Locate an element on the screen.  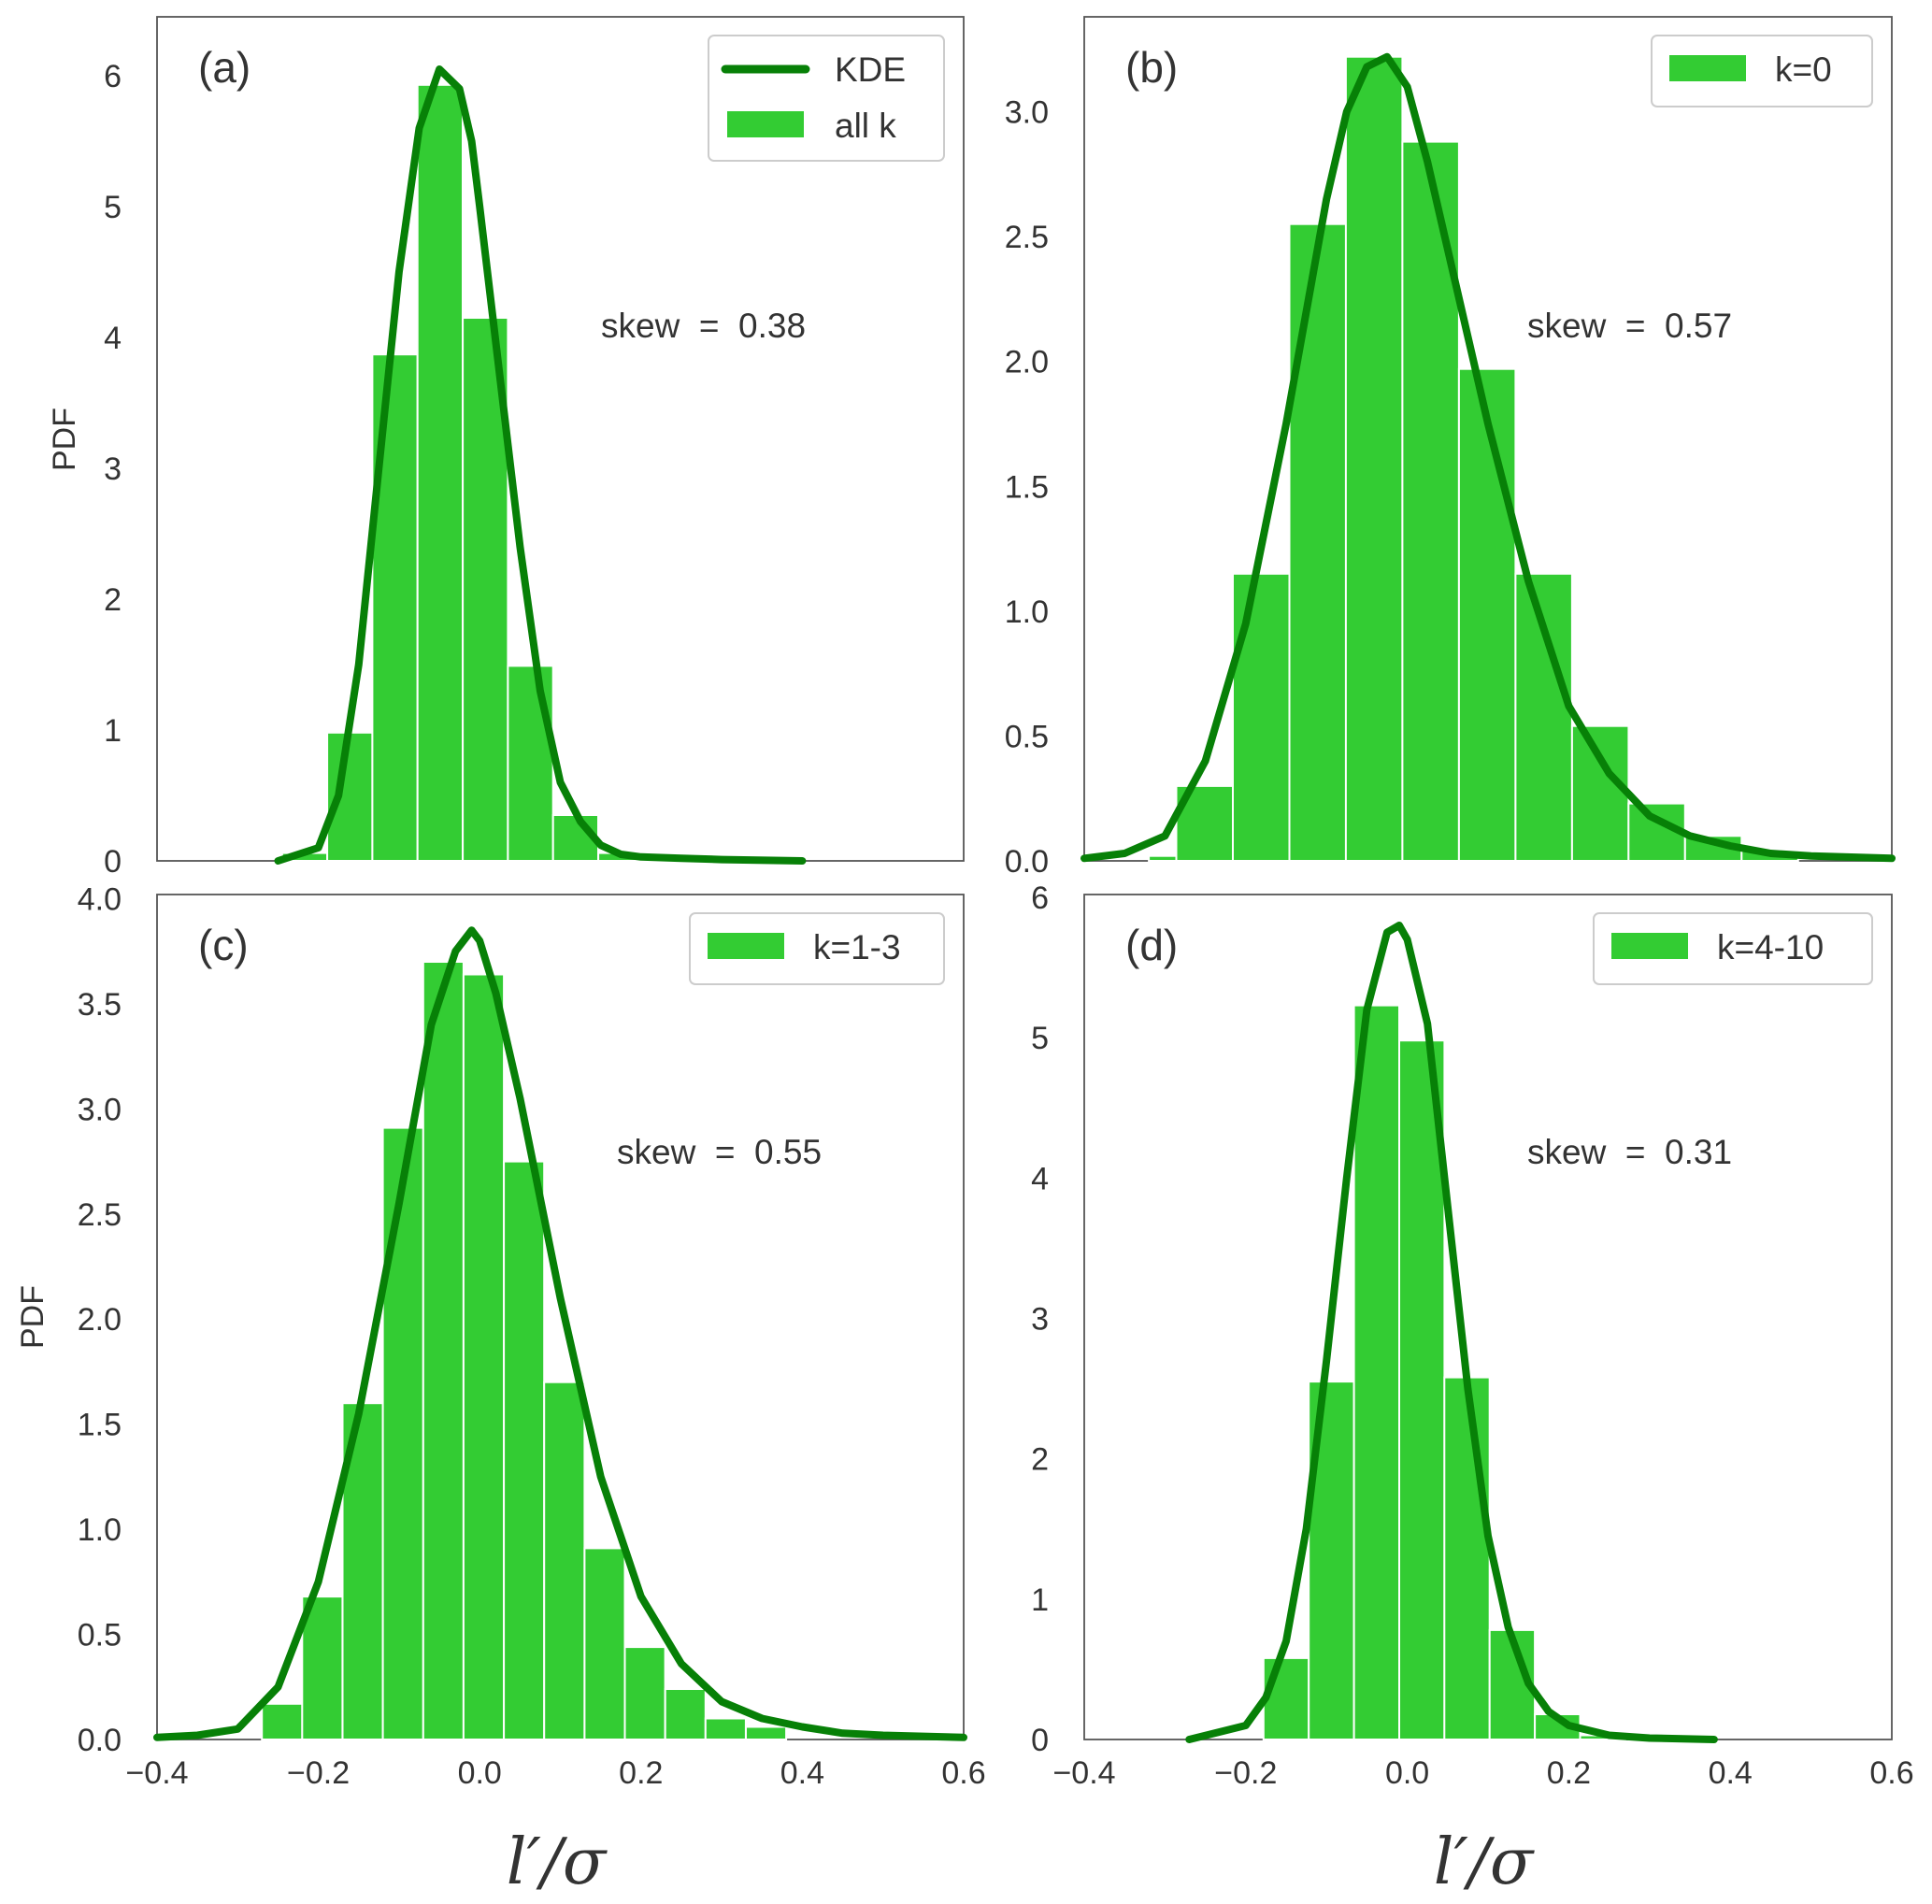
x-tick-label-c-2: 0.0 is located at coordinates (480, 1773).